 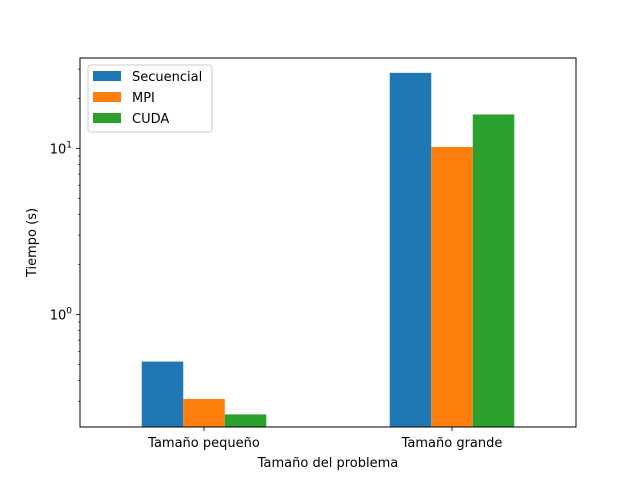 What do you see at coordinates (107, 97) in the screenshot?
I see `legend-swatch-mpi` at bounding box center [107, 97].